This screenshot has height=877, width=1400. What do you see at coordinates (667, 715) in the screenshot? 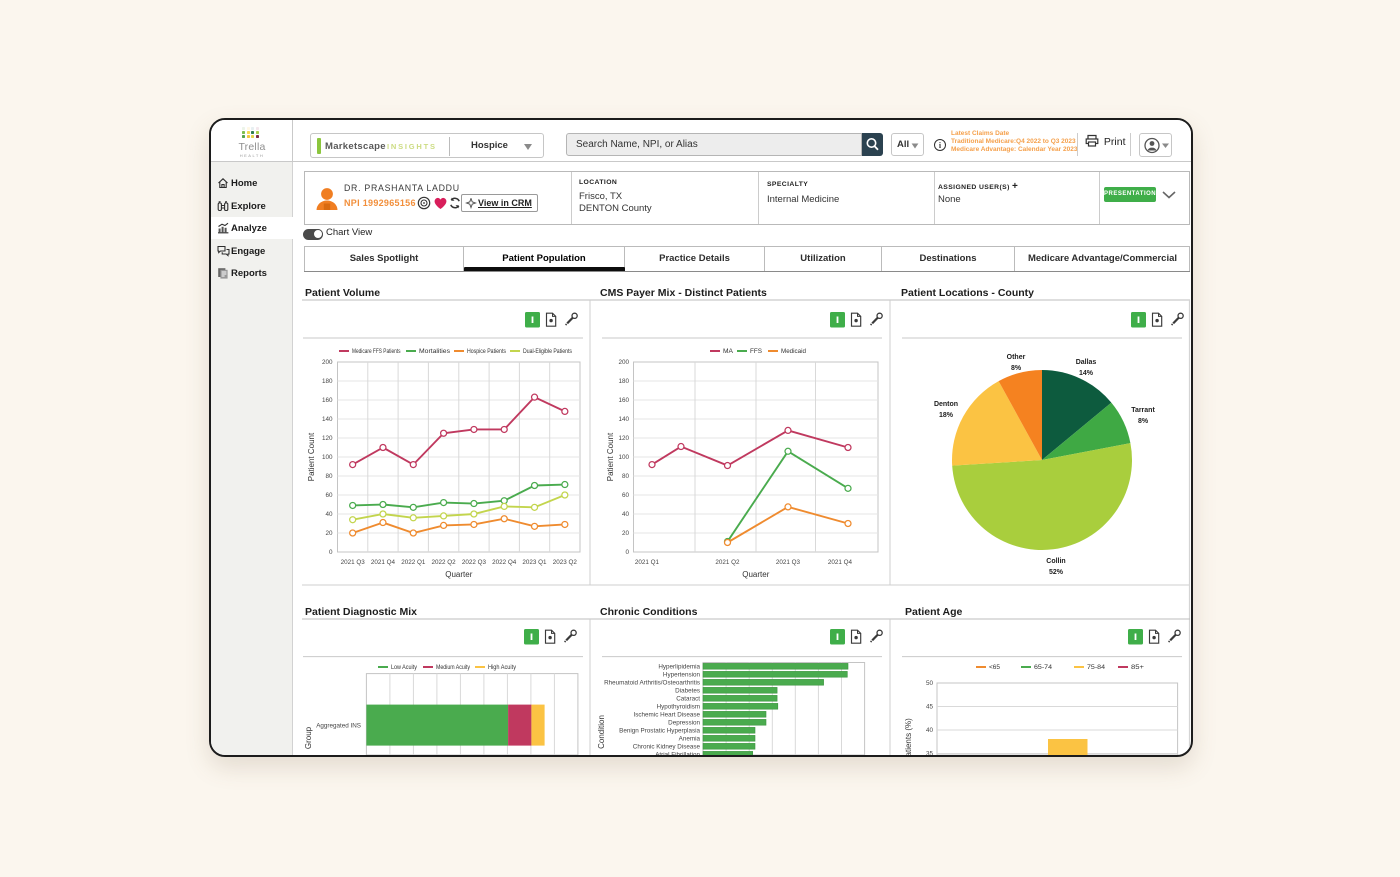
I see `svg-text: Ischemic Heart Disease` at bounding box center [667, 715].